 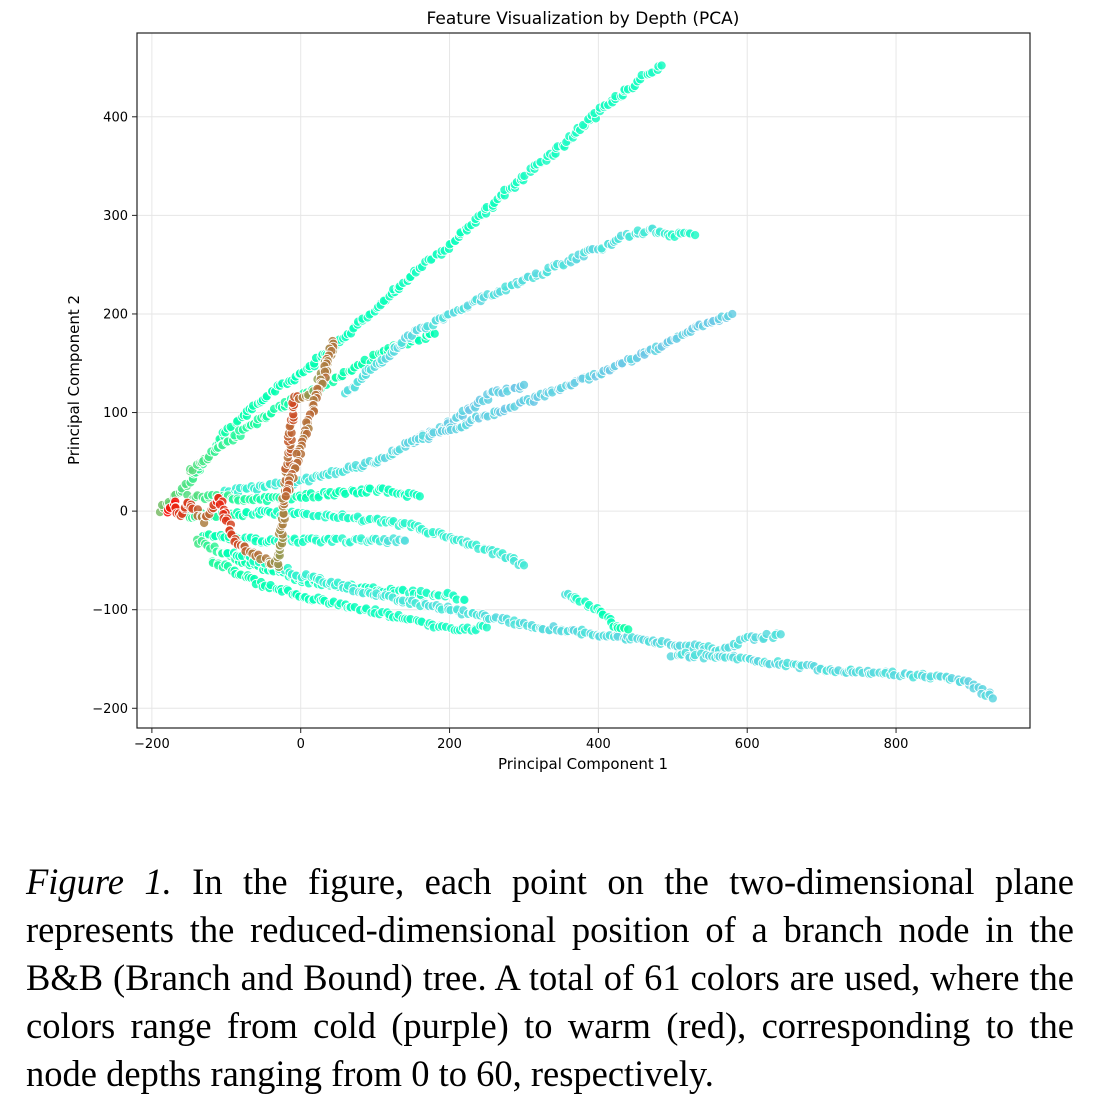 What do you see at coordinates (301, 744) in the screenshot?
I see `x-tick-label: 0` at bounding box center [301, 744].